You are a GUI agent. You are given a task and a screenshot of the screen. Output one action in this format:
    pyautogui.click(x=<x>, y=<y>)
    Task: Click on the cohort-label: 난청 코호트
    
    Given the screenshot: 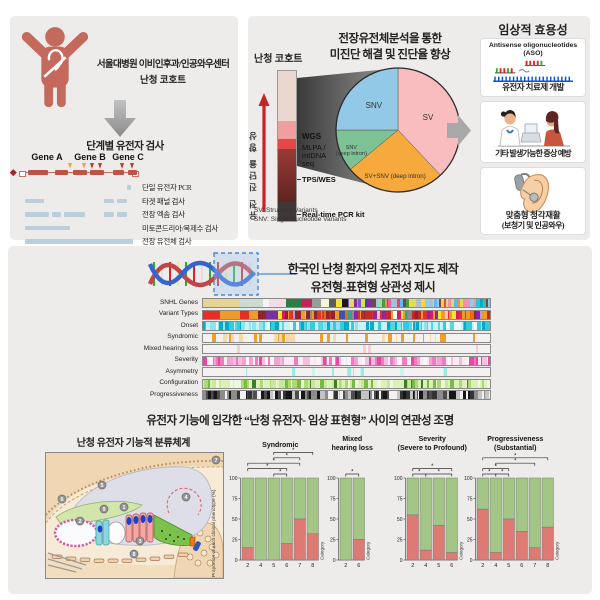 What is the action you would take?
    pyautogui.click(x=278, y=59)
    